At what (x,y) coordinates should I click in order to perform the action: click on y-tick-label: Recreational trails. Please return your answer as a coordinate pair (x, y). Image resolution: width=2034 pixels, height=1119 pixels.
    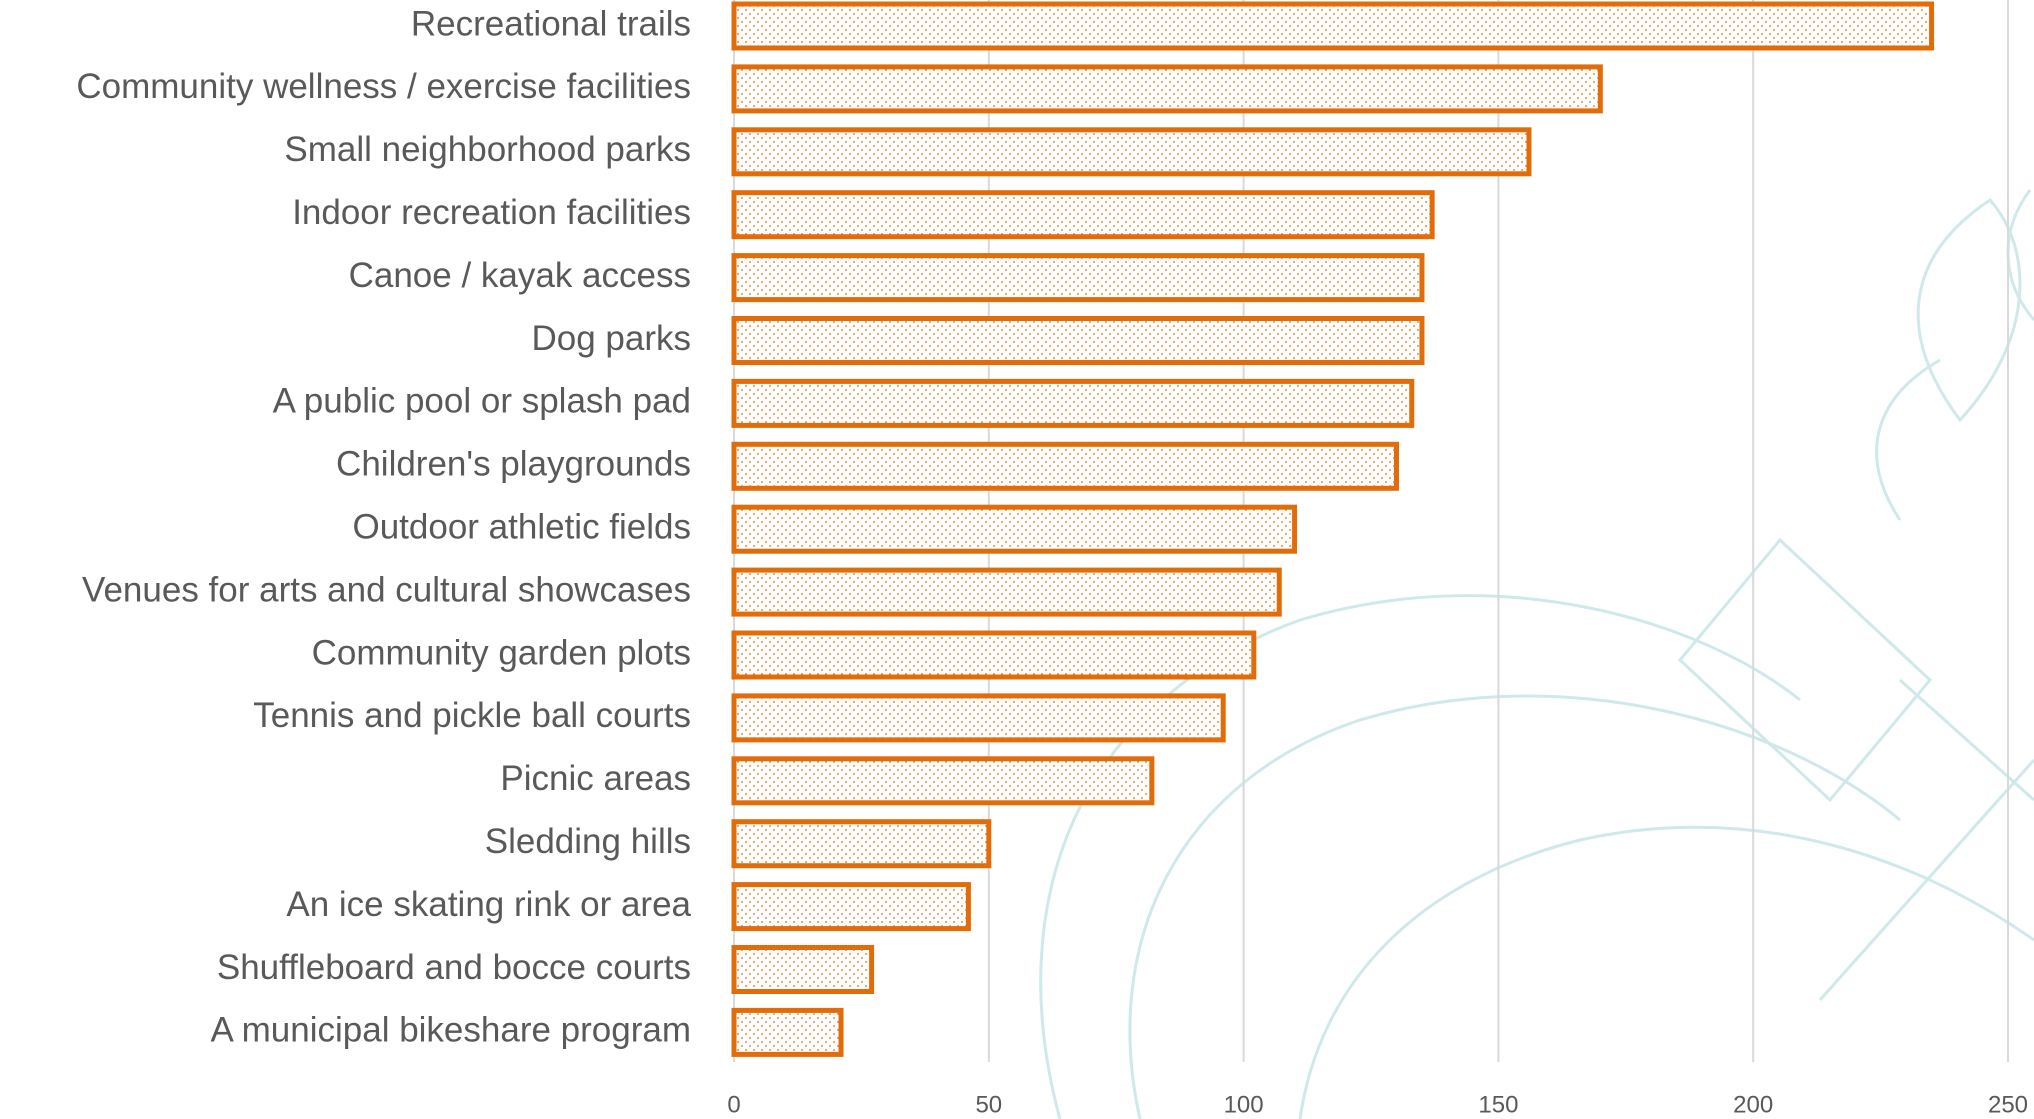
    Looking at the image, I should click on (551, 23).